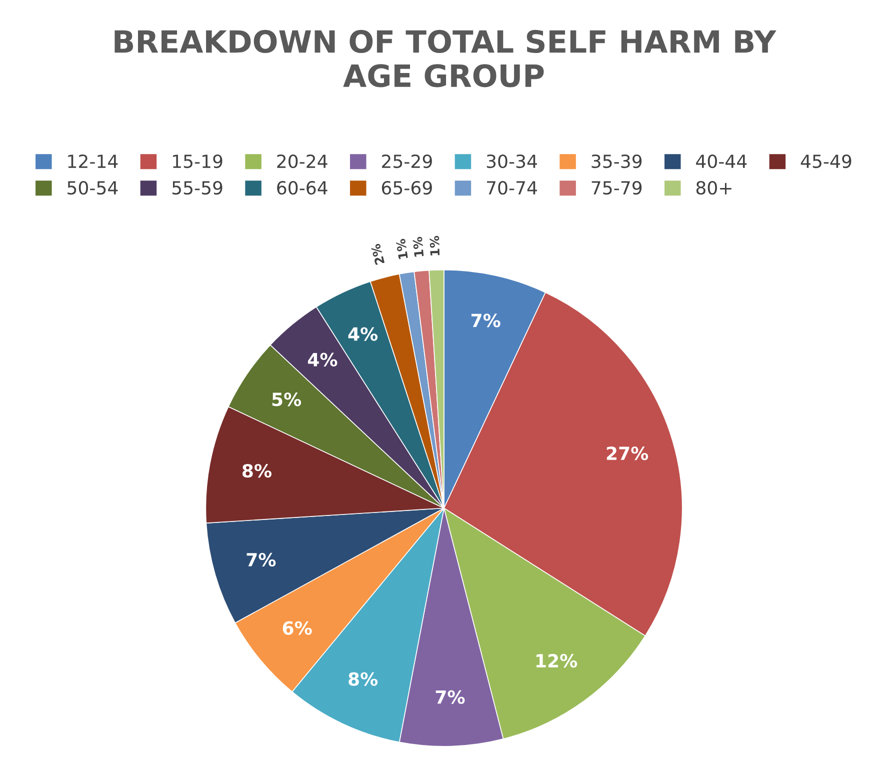 This screenshot has height=766, width=888. I want to click on legend-label: 70-74, so click(512, 187).